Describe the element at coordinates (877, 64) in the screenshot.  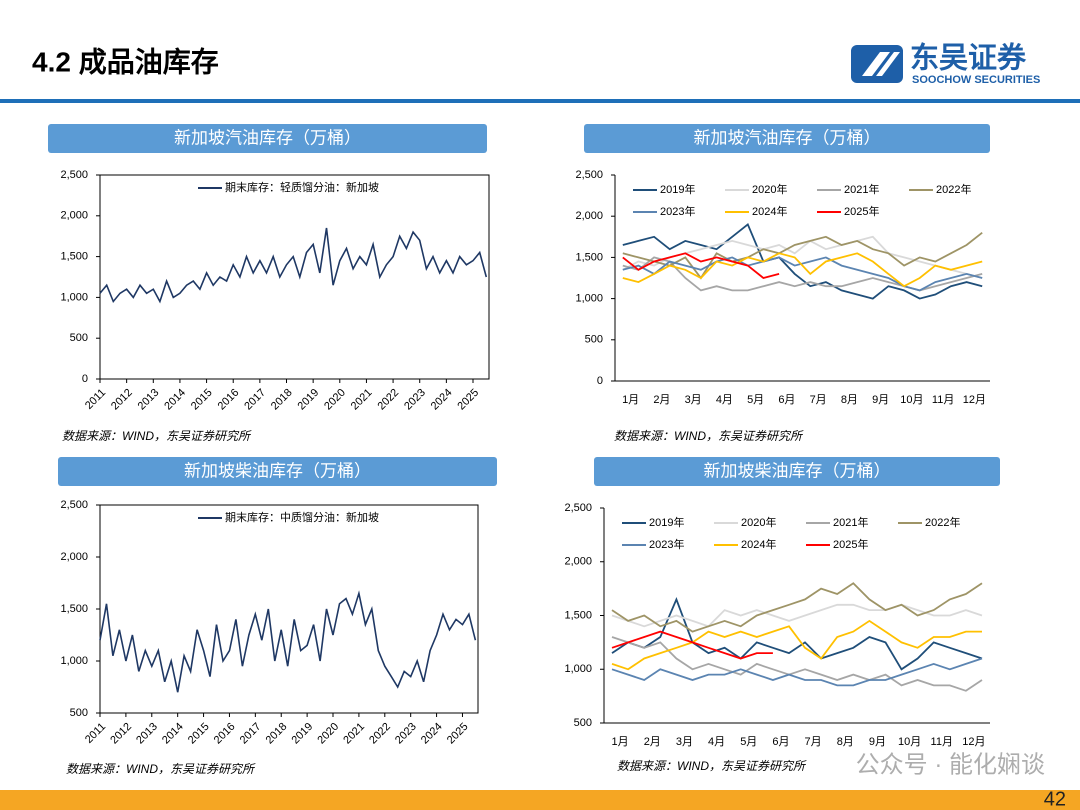
I see `logo-icon` at that location.